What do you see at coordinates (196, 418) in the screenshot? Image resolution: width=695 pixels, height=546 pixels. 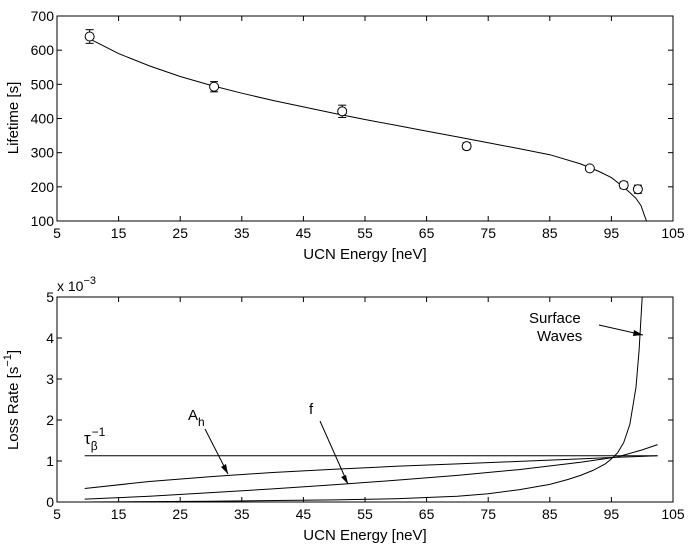 I see `ah-annotation: Ah` at bounding box center [196, 418].